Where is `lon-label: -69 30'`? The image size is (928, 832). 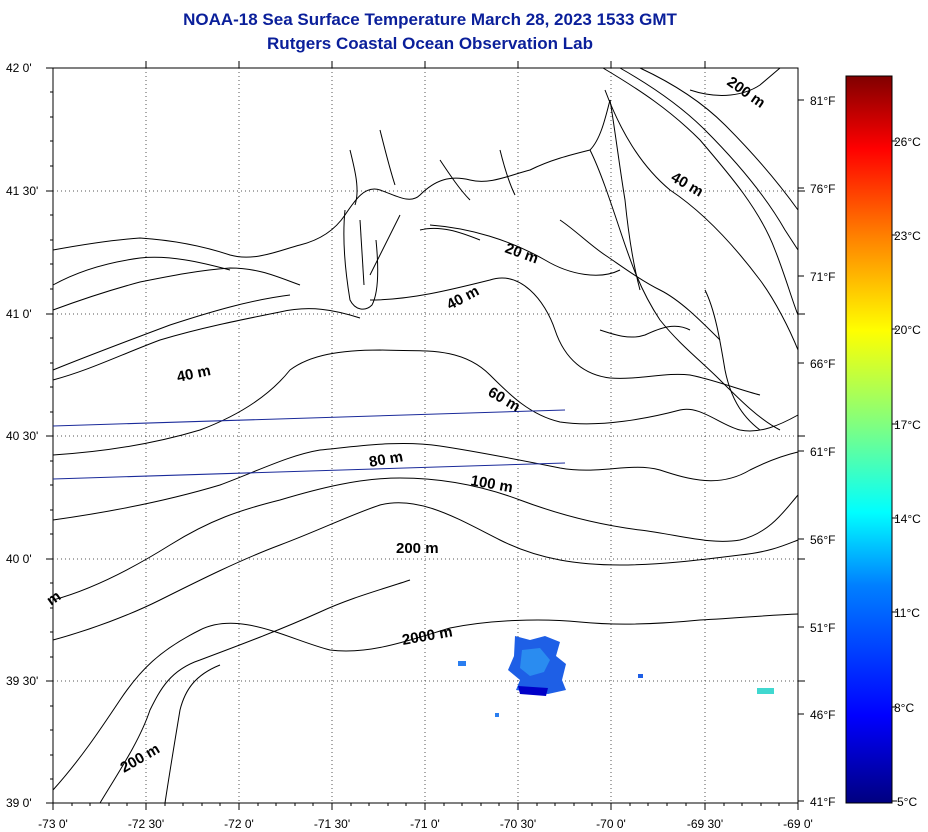 lon-label: -69 30' is located at coordinates (705, 824).